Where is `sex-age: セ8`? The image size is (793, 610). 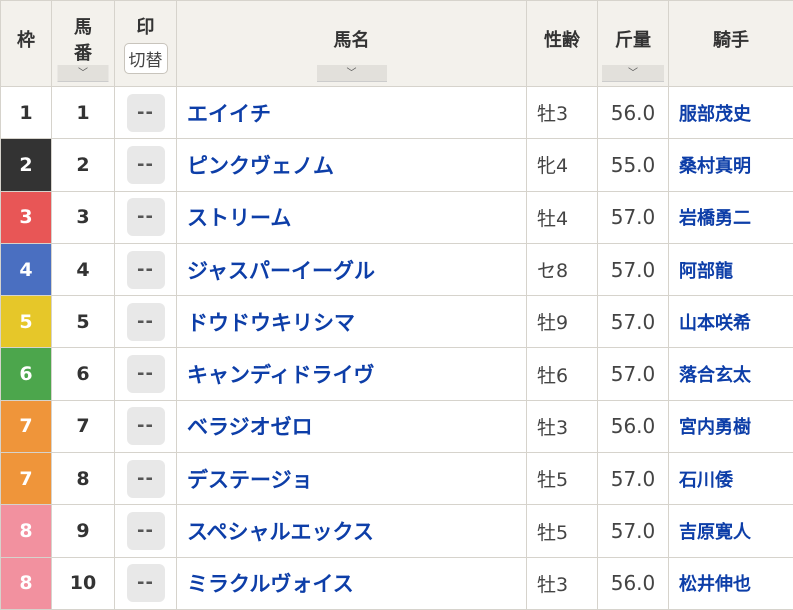 sex-age: セ8 is located at coordinates (562, 269).